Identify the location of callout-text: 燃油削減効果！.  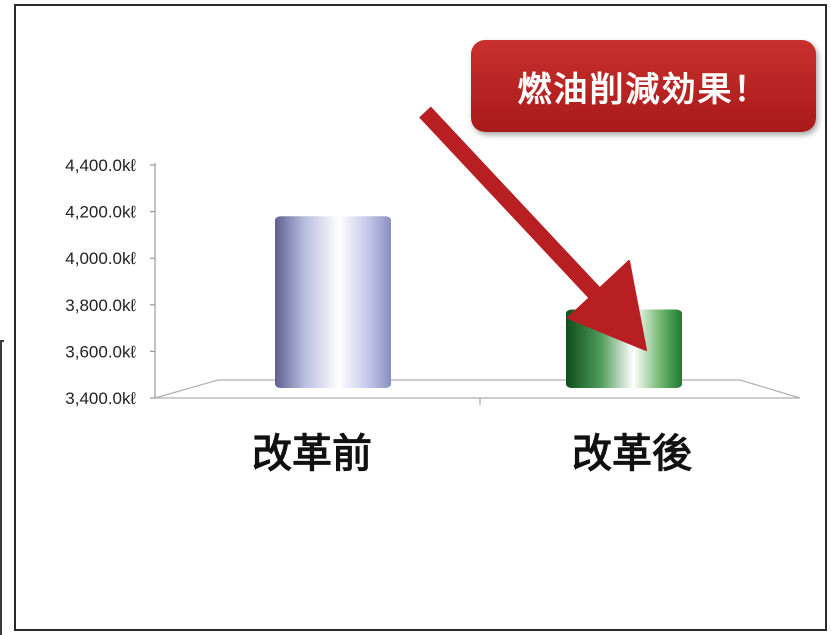
(643, 89).